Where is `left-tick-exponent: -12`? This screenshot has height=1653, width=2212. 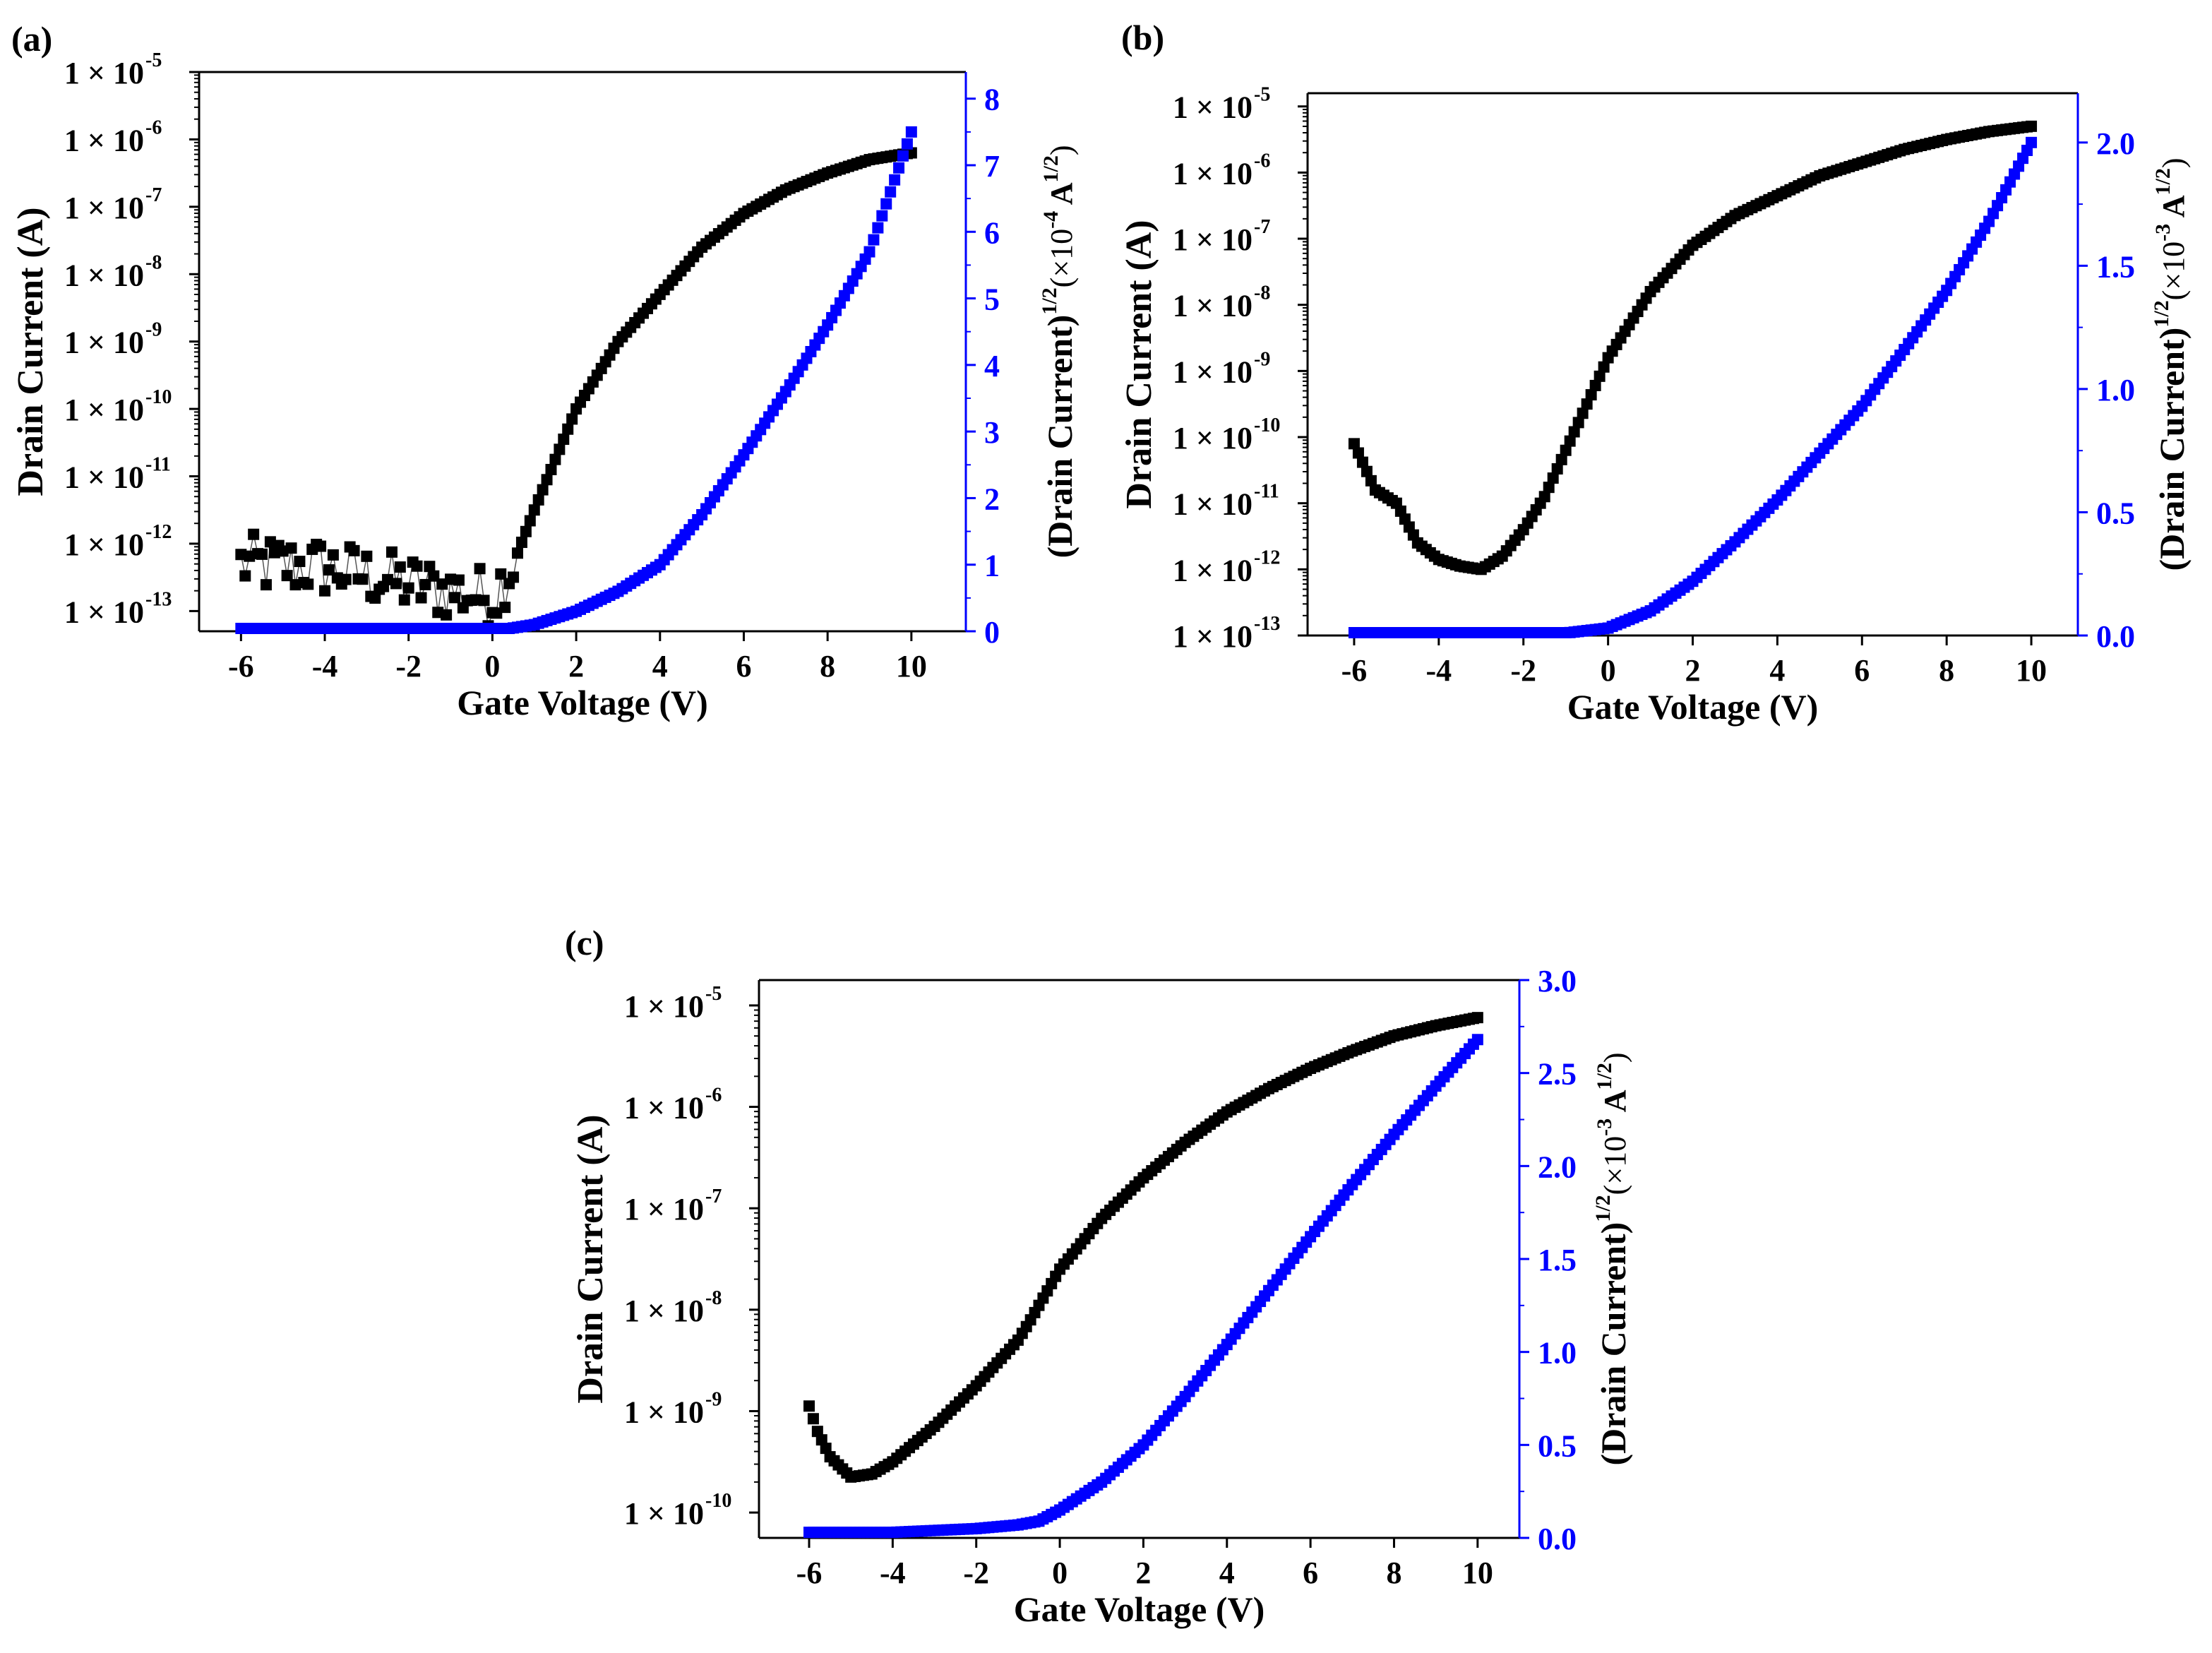
left-tick-exponent: -12 is located at coordinates (159, 532).